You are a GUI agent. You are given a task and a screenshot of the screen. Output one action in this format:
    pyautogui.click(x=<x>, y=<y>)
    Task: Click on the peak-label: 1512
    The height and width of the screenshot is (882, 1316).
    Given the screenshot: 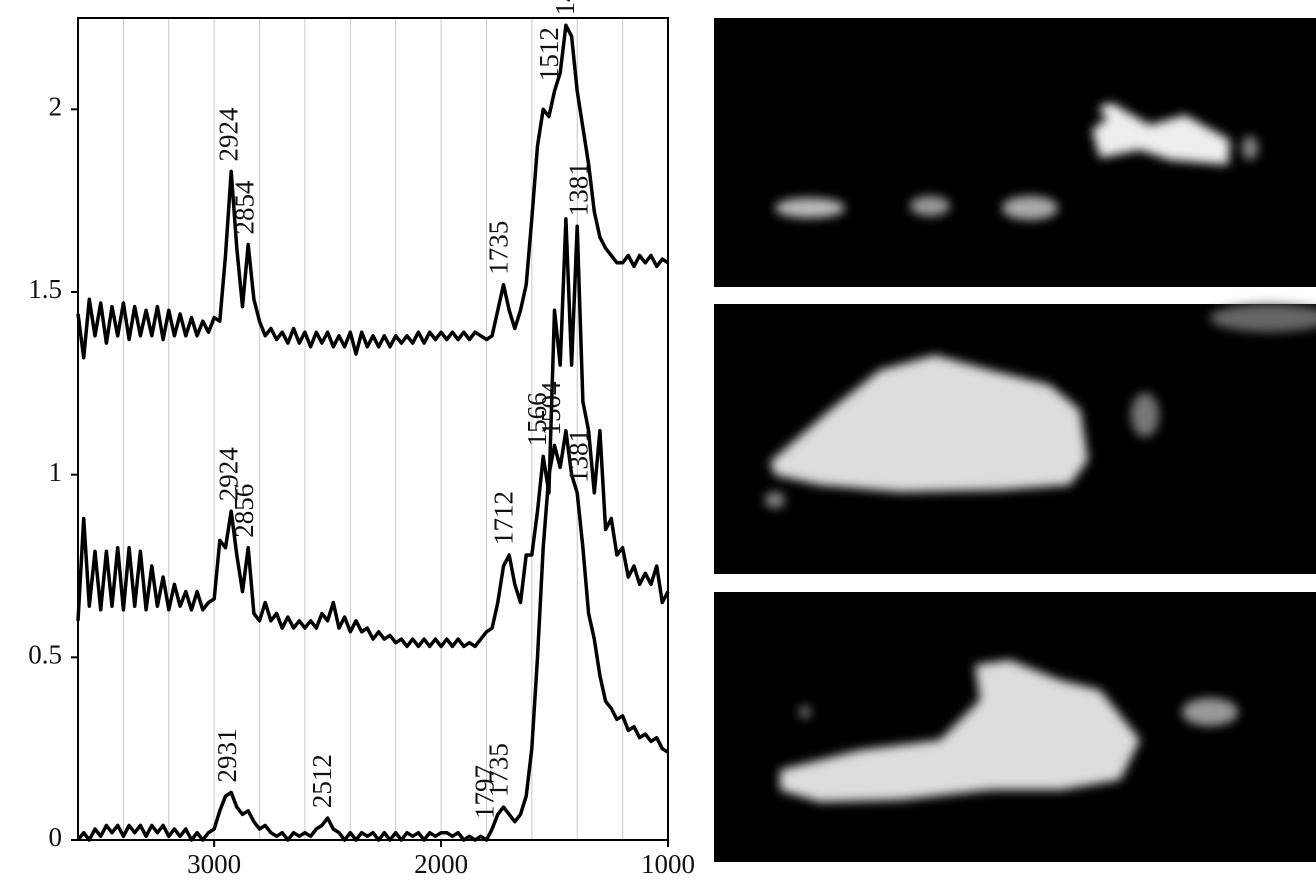 What is the action you would take?
    pyautogui.click(x=549, y=54)
    